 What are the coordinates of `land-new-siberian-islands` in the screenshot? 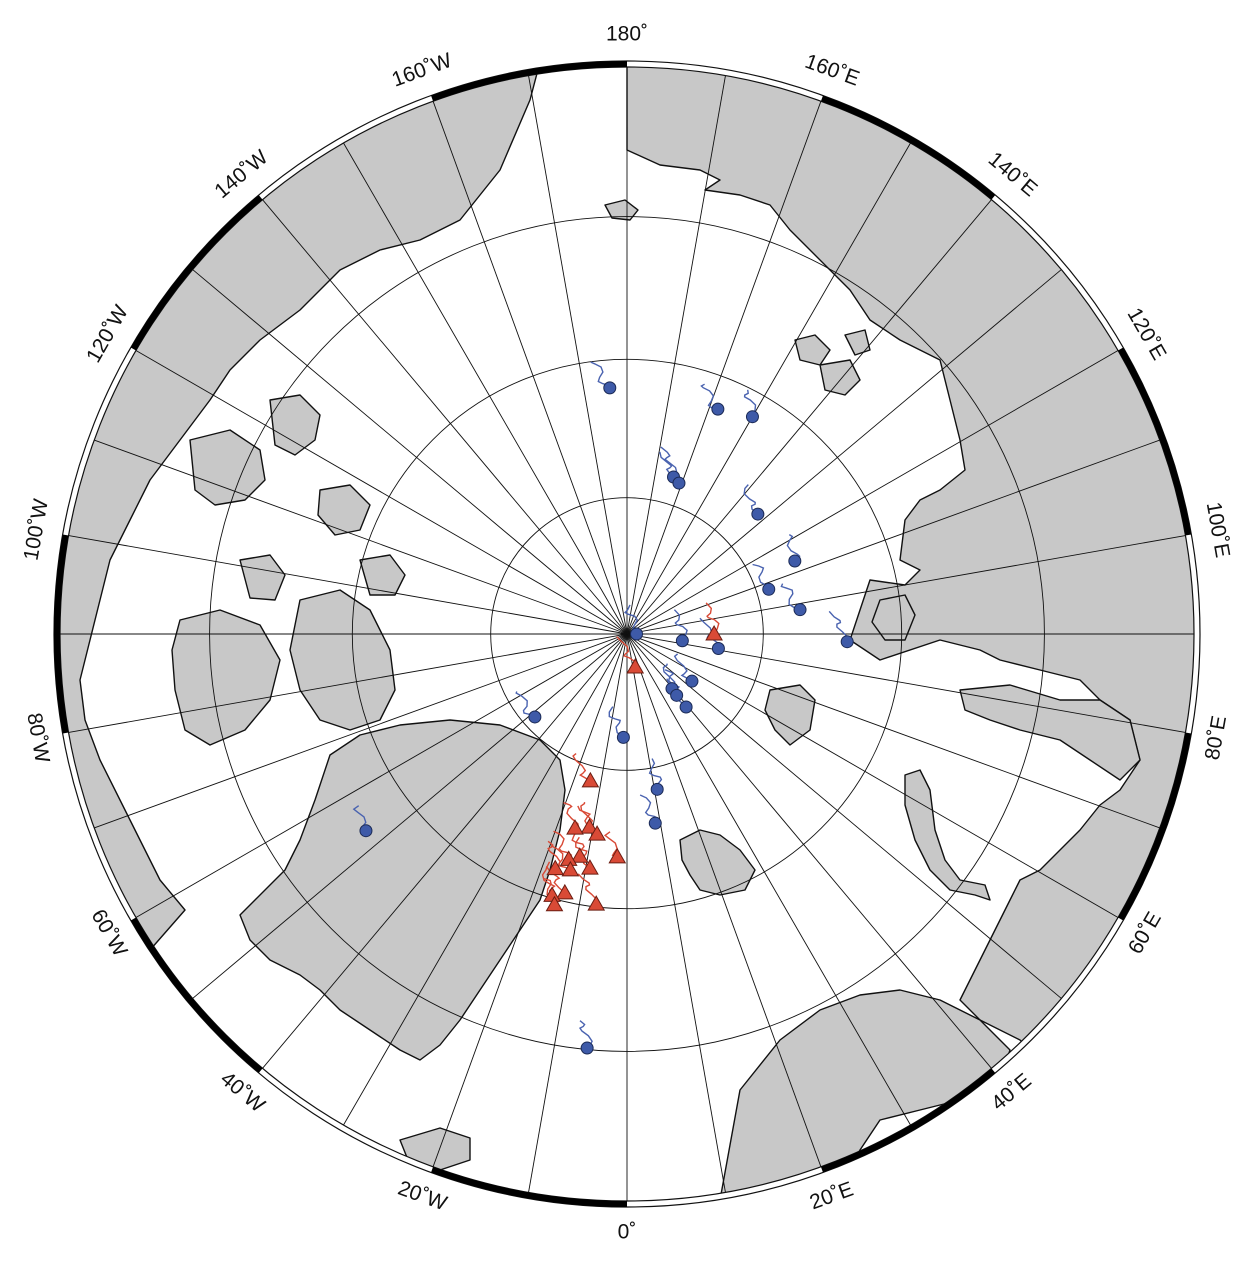 It's located at (832, 362).